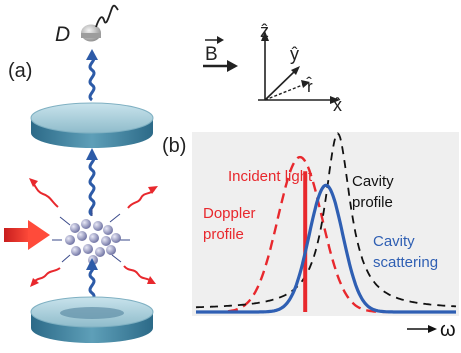  What do you see at coordinates (92, 319) in the screenshot?
I see `bottom-mirror` at bounding box center [92, 319].